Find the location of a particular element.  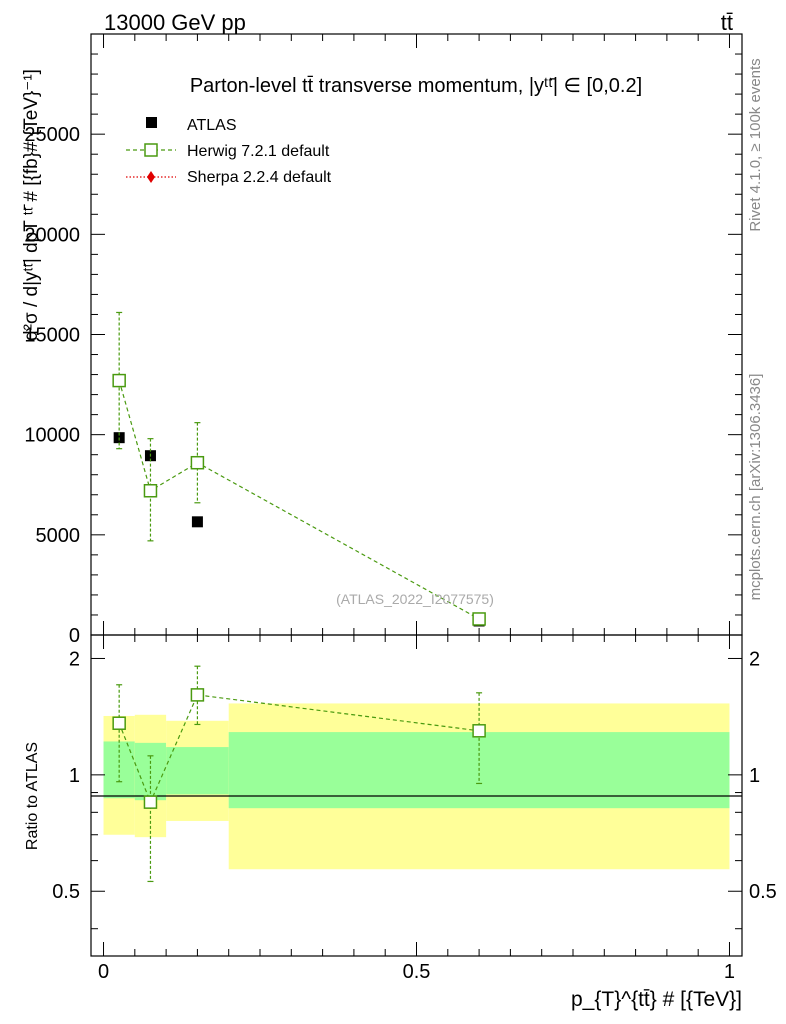

ratio-y-tick-label: 1 is located at coordinates (74, 776).